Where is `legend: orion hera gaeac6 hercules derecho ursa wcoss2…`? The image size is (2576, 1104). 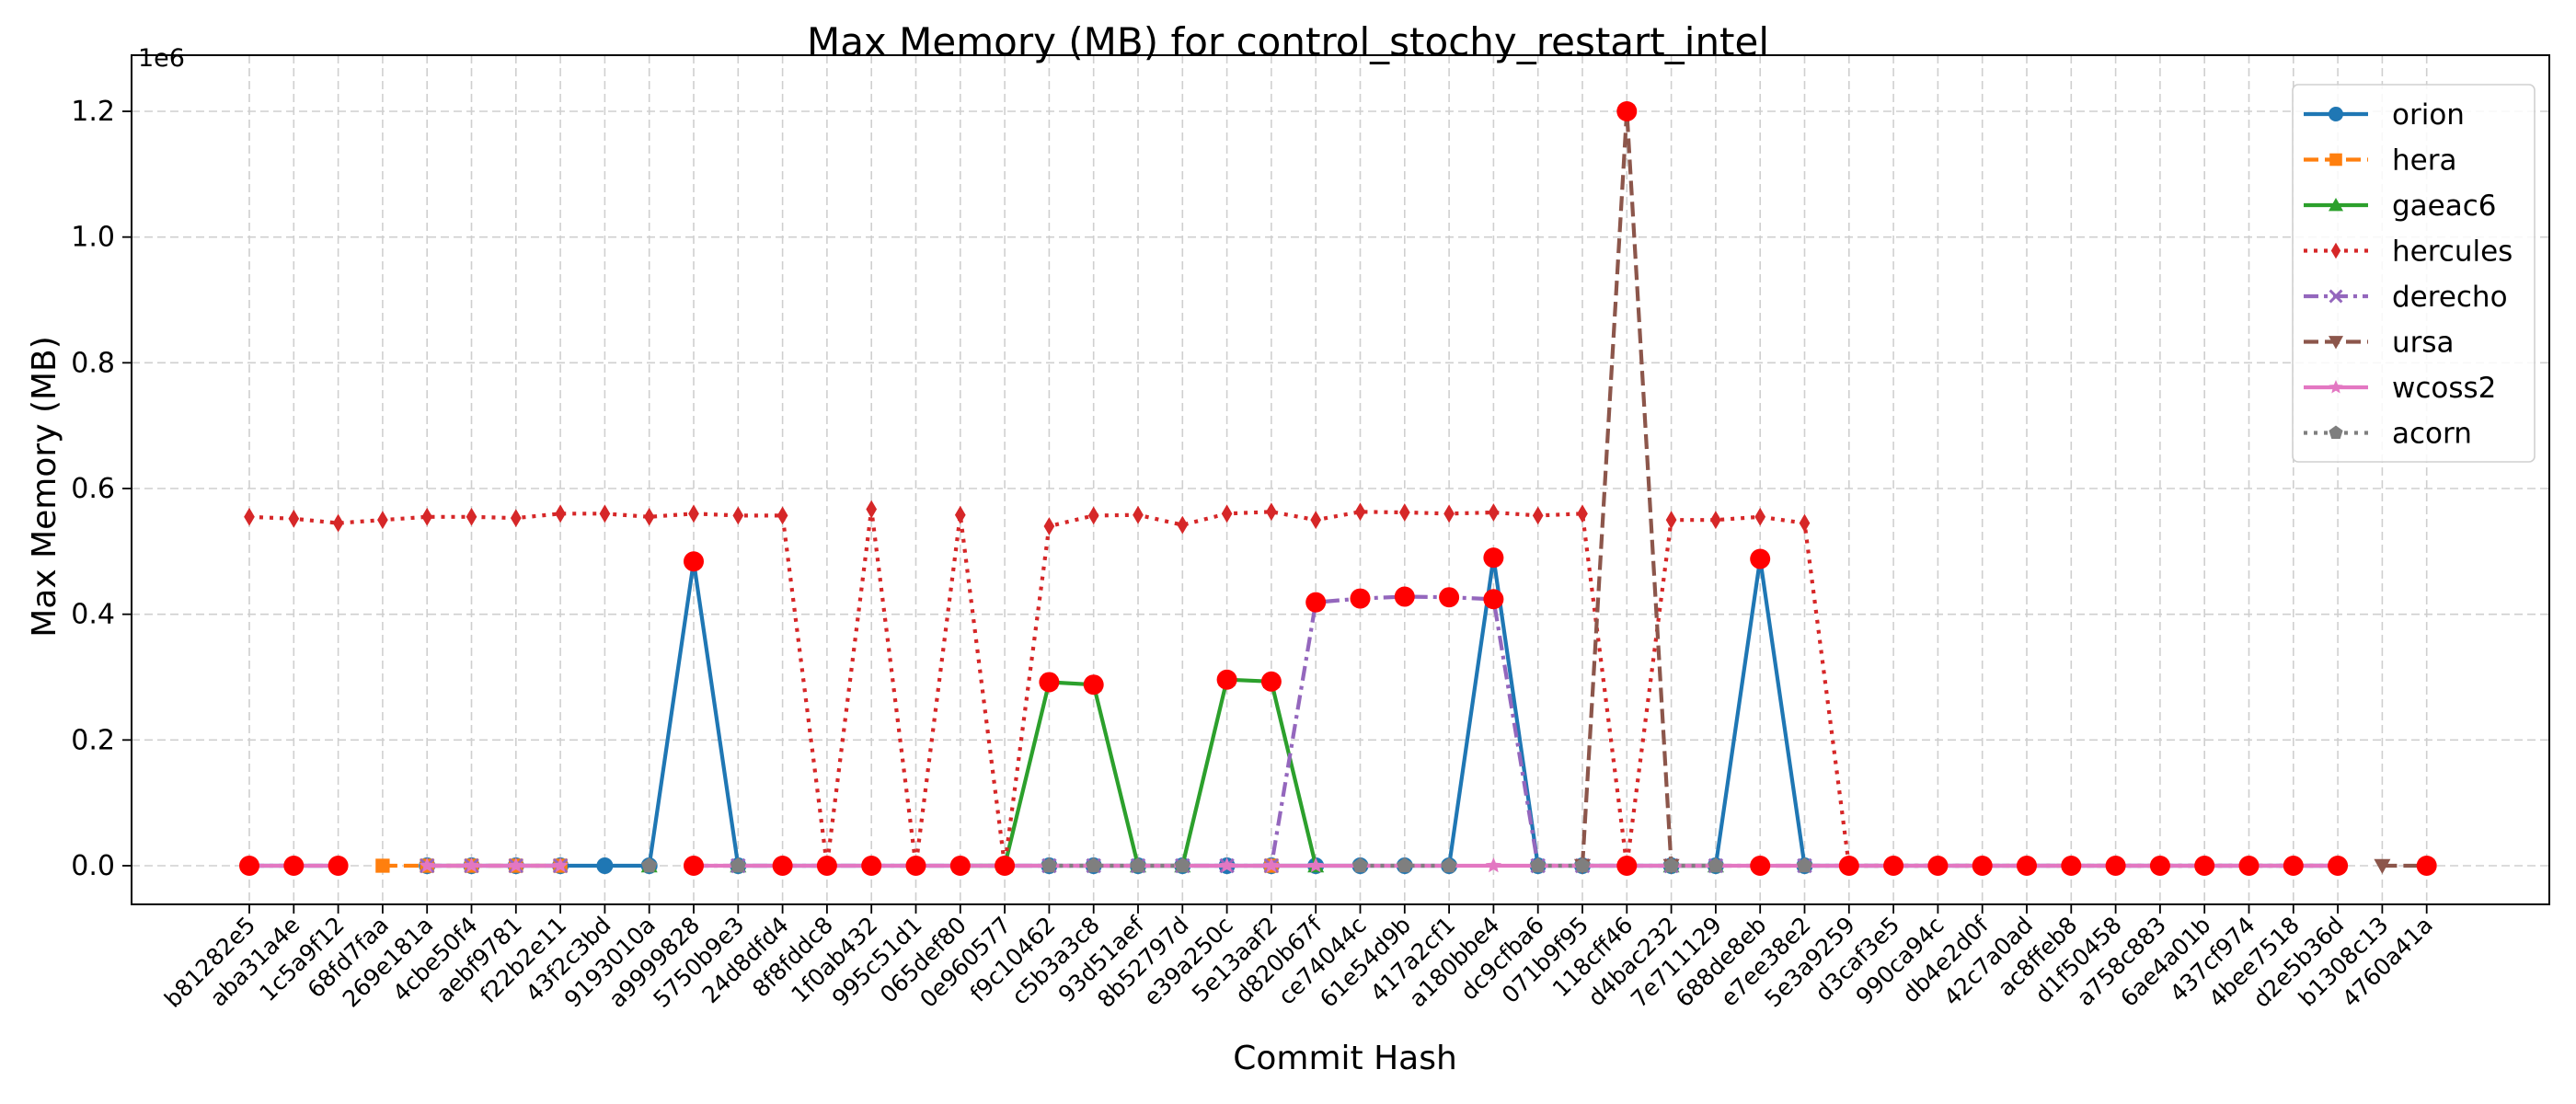
legend: orion hera gaeac6 hercules derecho ursa wcoss2… is located at coordinates (2414, 273).